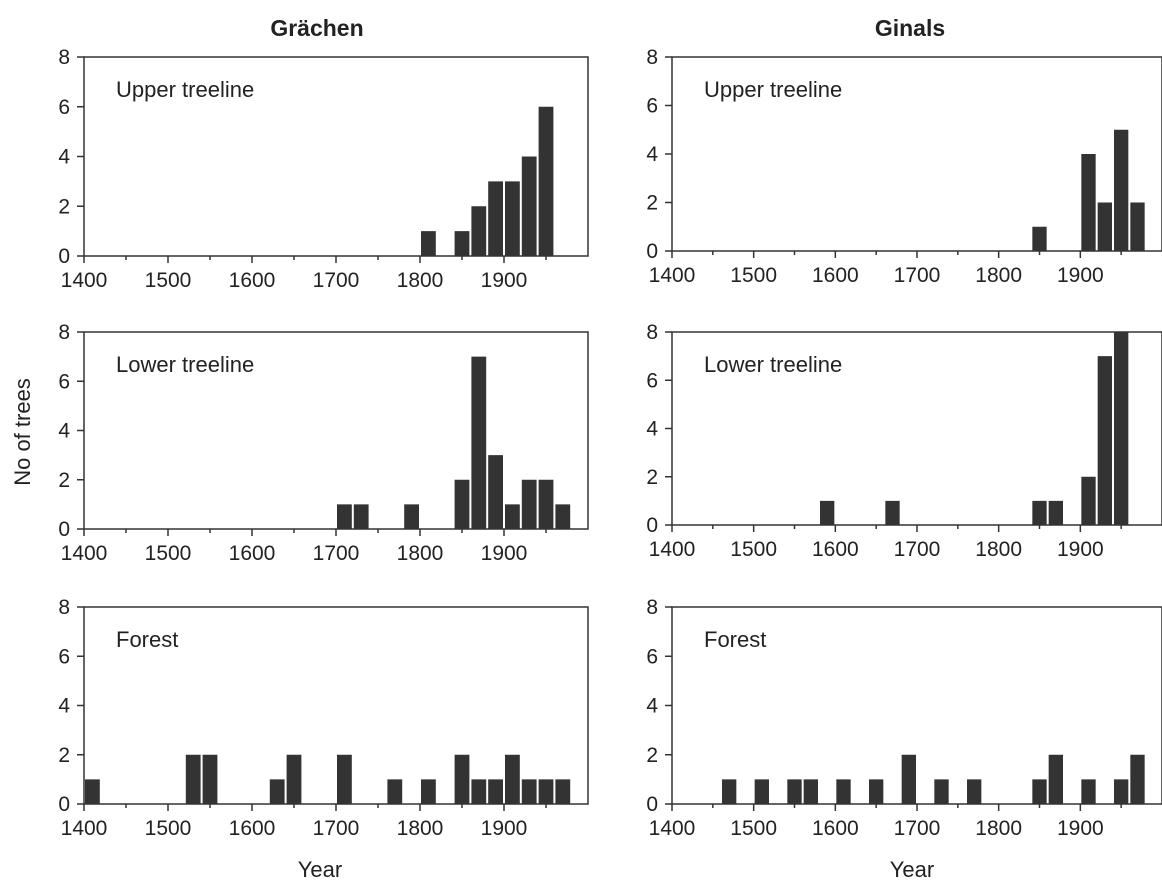 This screenshot has height=882, width=1162. What do you see at coordinates (735, 639) in the screenshot?
I see `panel-label: Forest` at bounding box center [735, 639].